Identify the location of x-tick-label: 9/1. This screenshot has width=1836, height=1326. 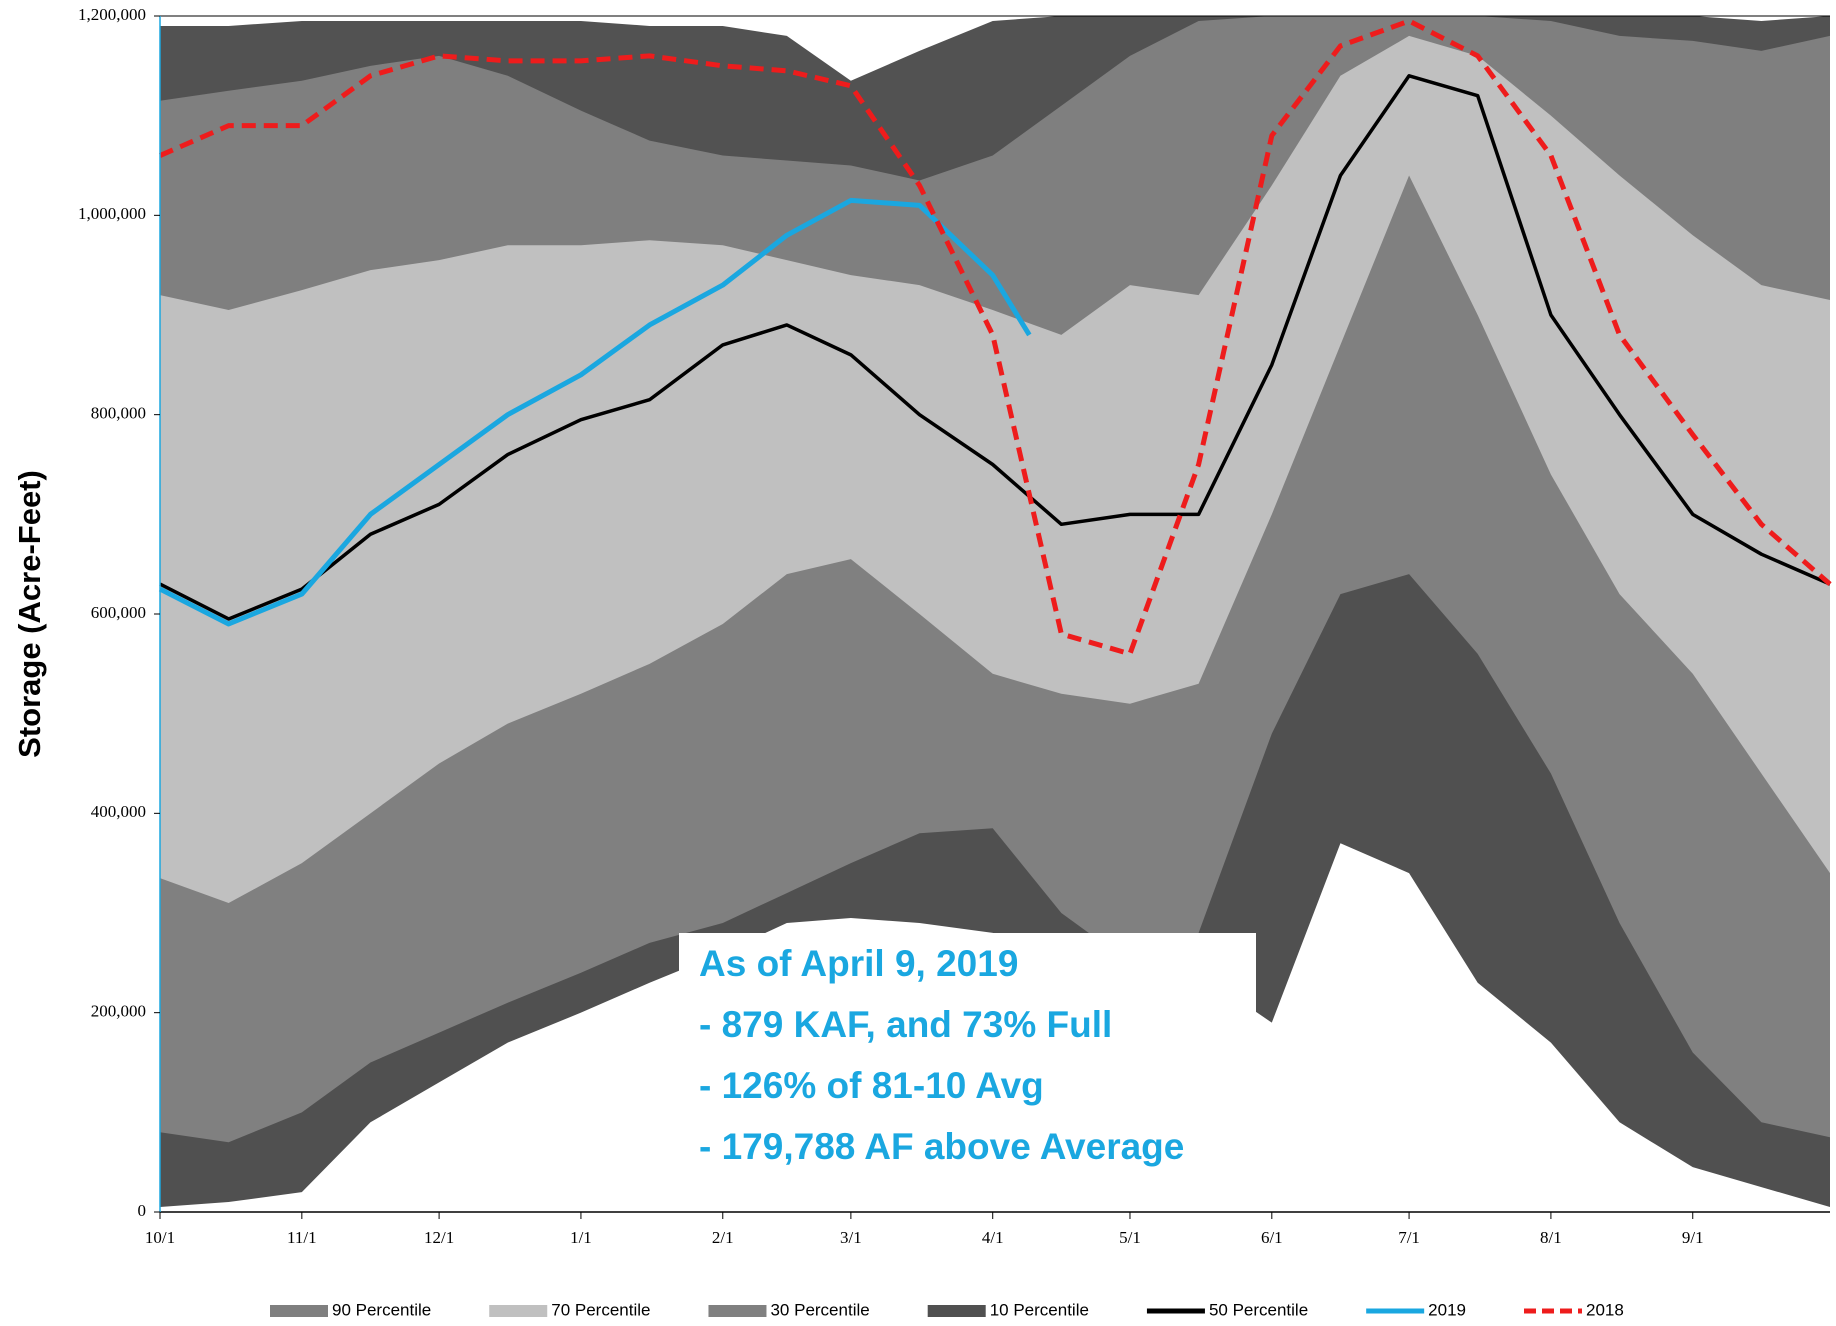
(1693, 1237).